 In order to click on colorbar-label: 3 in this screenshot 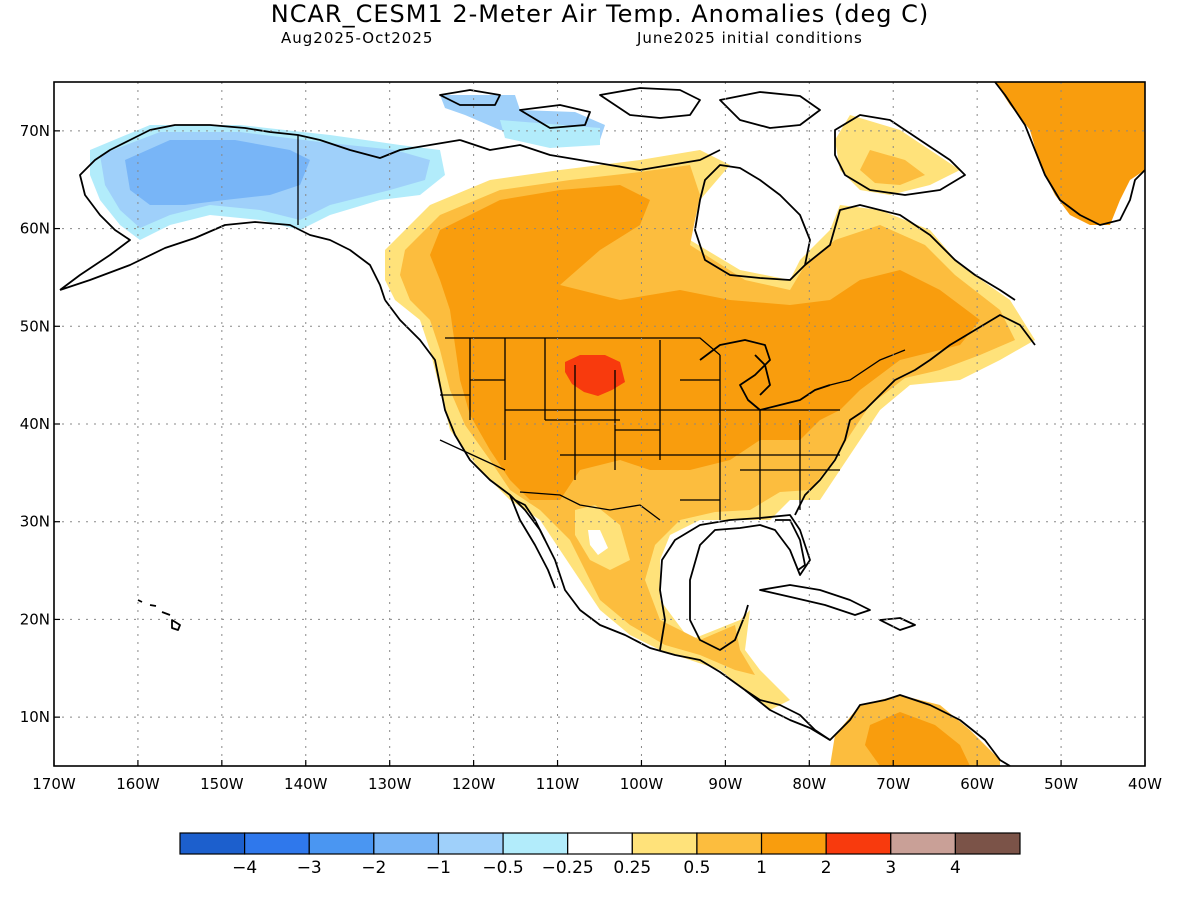, I will do `click(890, 868)`.